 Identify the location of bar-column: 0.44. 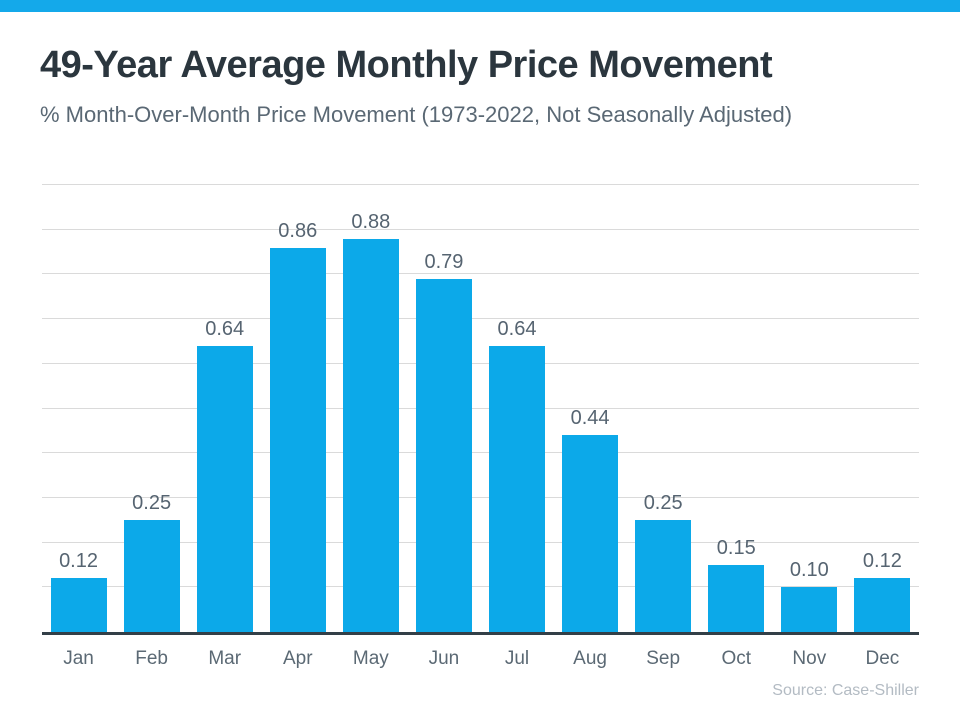
(590, 408).